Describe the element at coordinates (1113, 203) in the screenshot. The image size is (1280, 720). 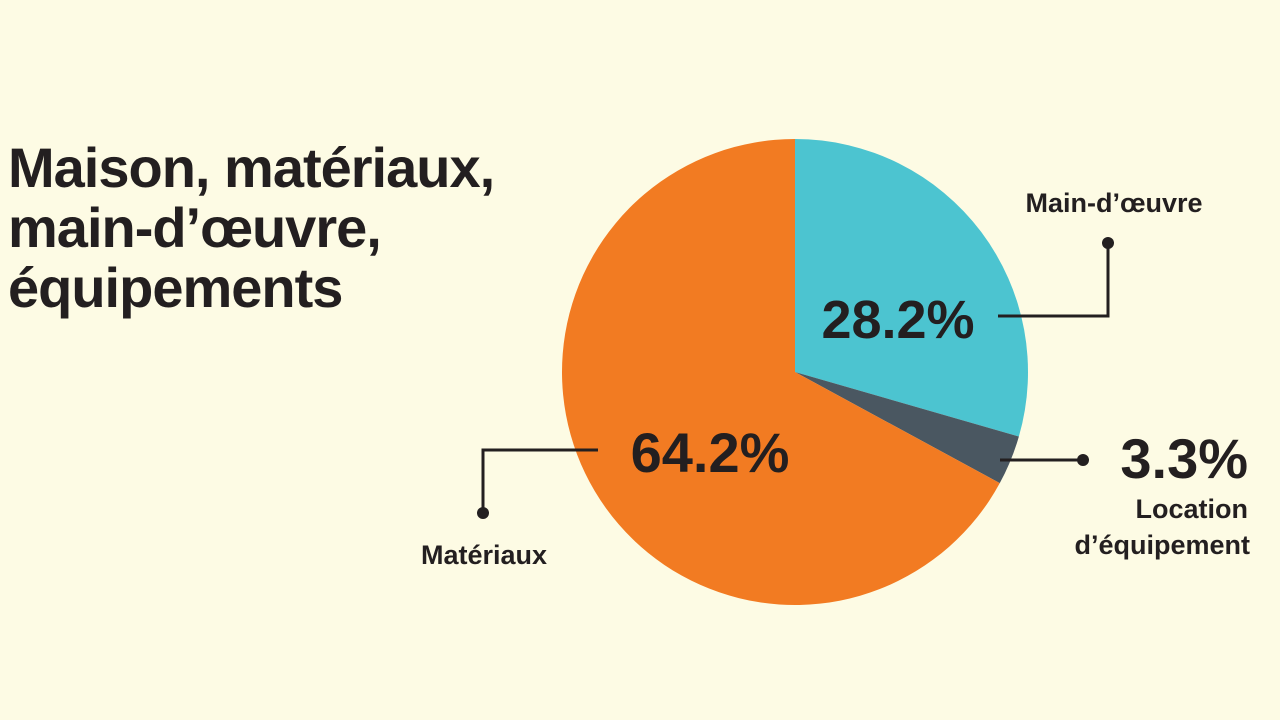
I see `slice-label-main-doeuvre: Main-d’œuvre` at that location.